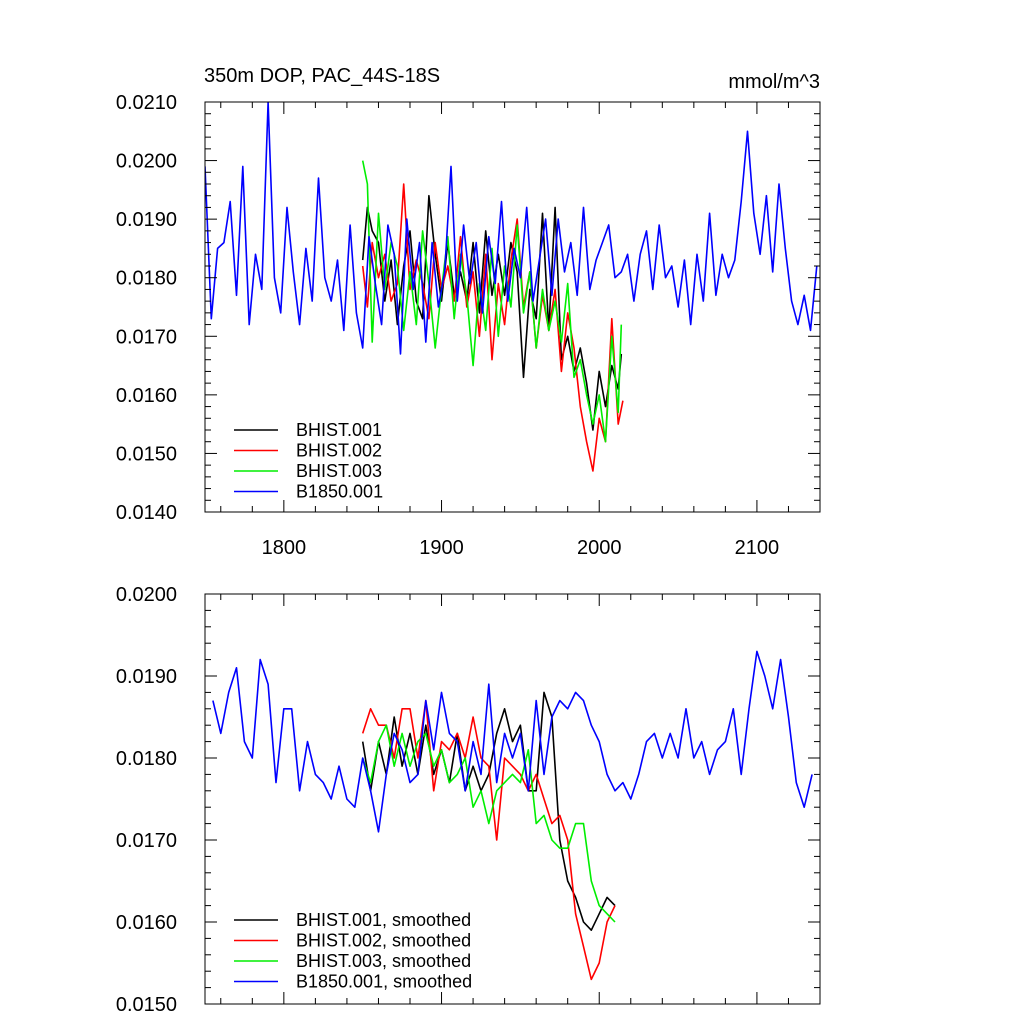 This screenshot has width=1024, height=1024. I want to click on legend-label: BHIST.002, smoothed, so click(383, 941).